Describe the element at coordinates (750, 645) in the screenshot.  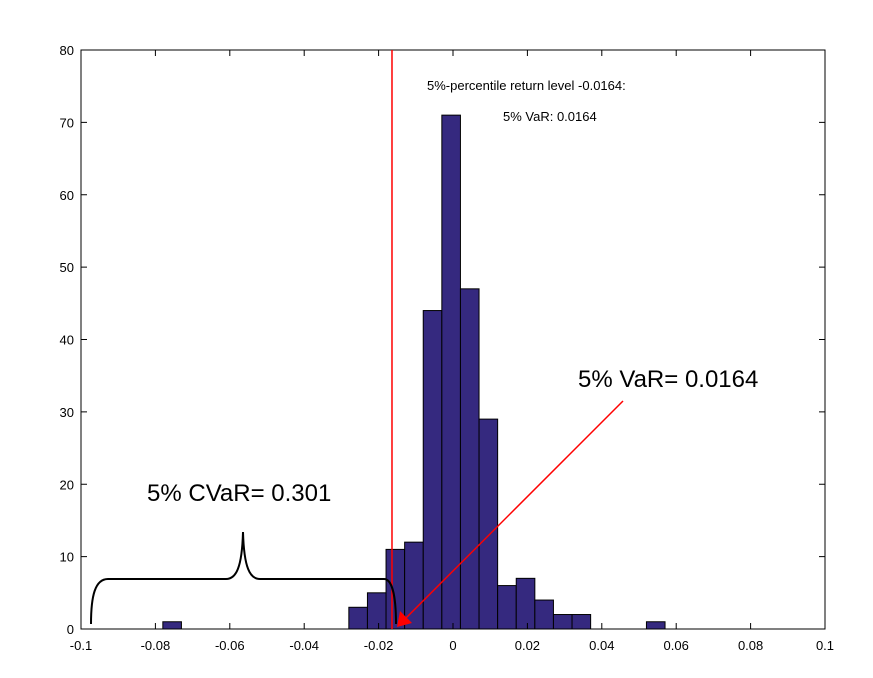
I see `x-tick-label: 0.08` at that location.